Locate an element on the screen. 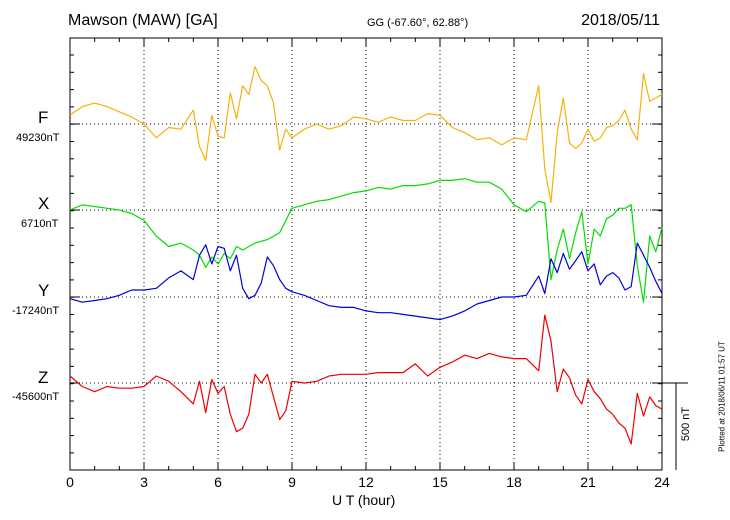 The height and width of the screenshot is (520, 730). x-tick-label: 3 is located at coordinates (144, 482).